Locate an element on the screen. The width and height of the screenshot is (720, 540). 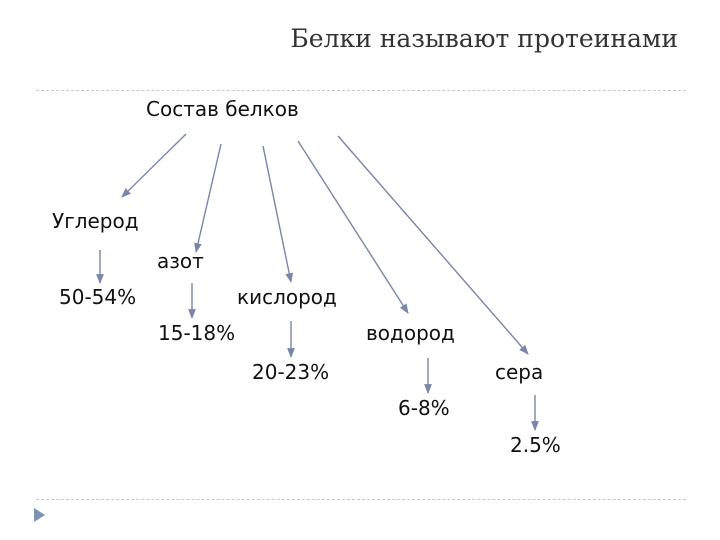
percent-label-hydrogen: 6-8% is located at coordinates (424, 408).